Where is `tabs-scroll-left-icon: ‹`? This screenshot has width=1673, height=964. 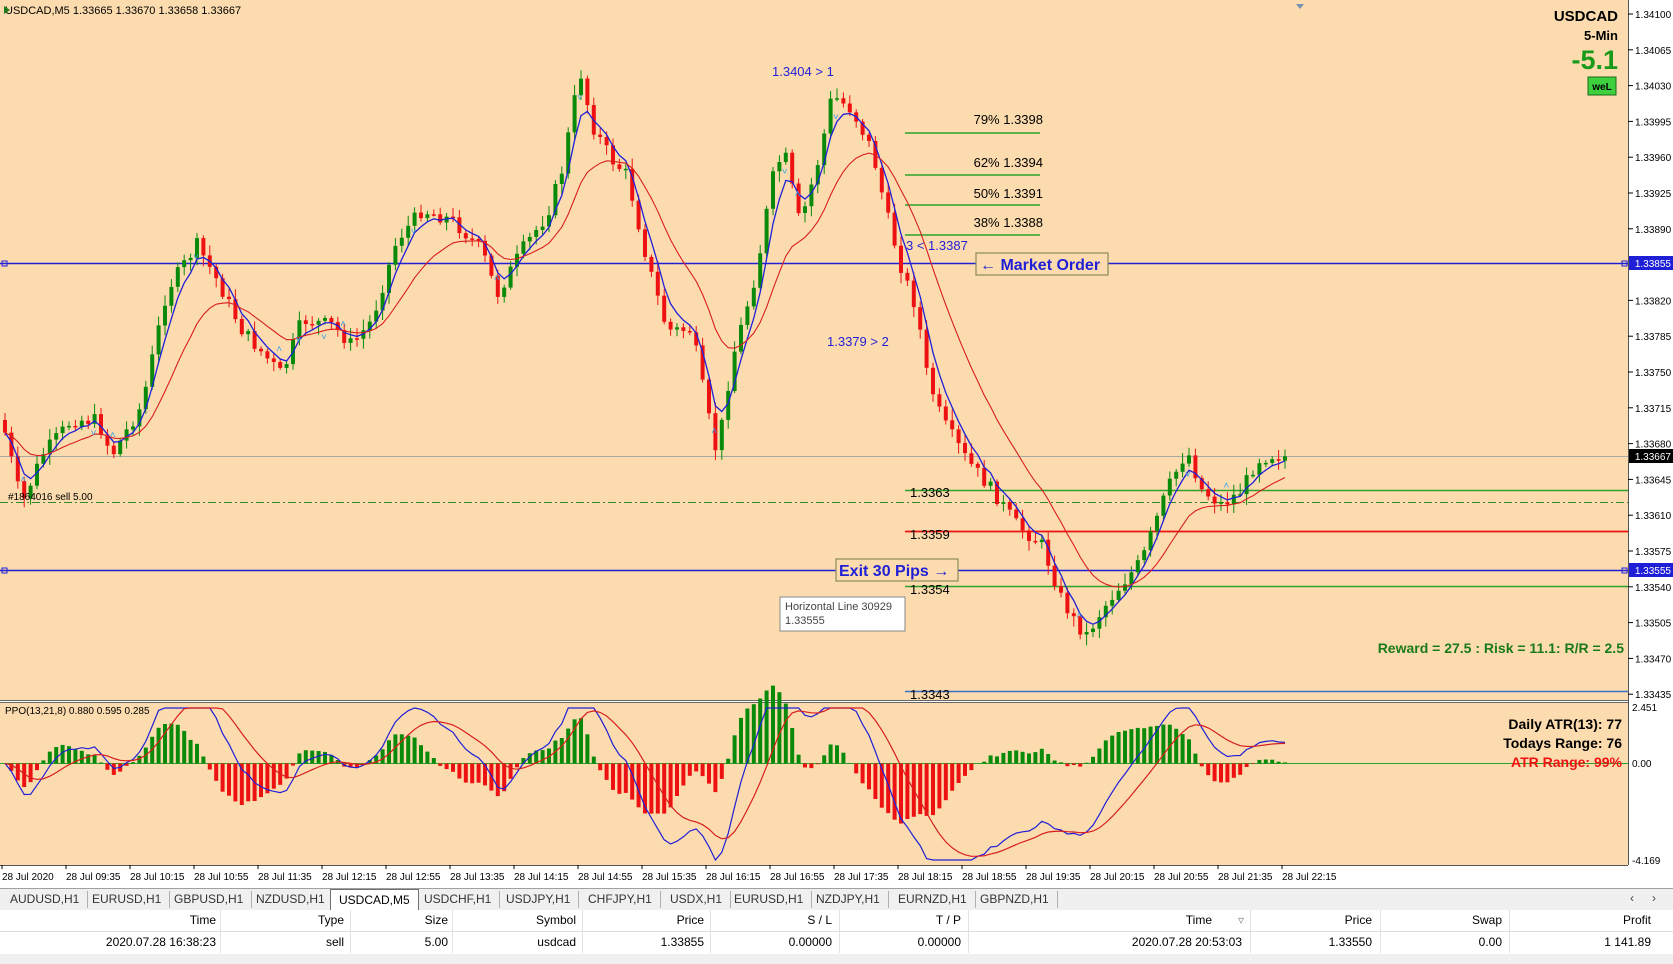 tabs-scroll-left-icon: ‹ is located at coordinates (1632, 898).